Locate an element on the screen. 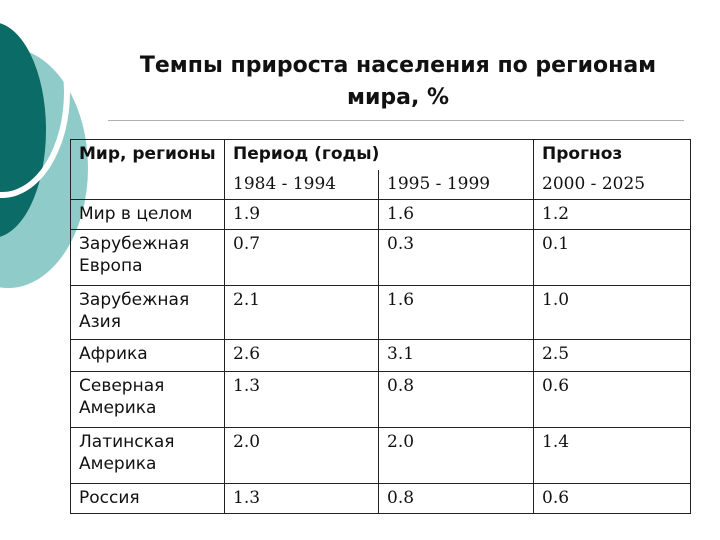  region-cell: Африка is located at coordinates (147, 355).